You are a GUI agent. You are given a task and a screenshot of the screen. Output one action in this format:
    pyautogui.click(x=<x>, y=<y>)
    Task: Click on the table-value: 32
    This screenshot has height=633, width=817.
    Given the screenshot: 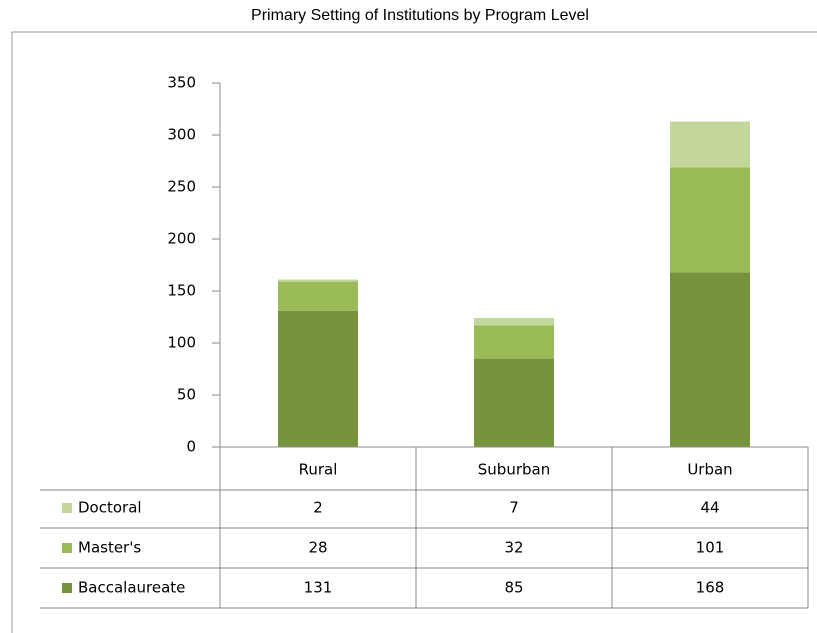 What is the action you would take?
    pyautogui.click(x=513, y=548)
    